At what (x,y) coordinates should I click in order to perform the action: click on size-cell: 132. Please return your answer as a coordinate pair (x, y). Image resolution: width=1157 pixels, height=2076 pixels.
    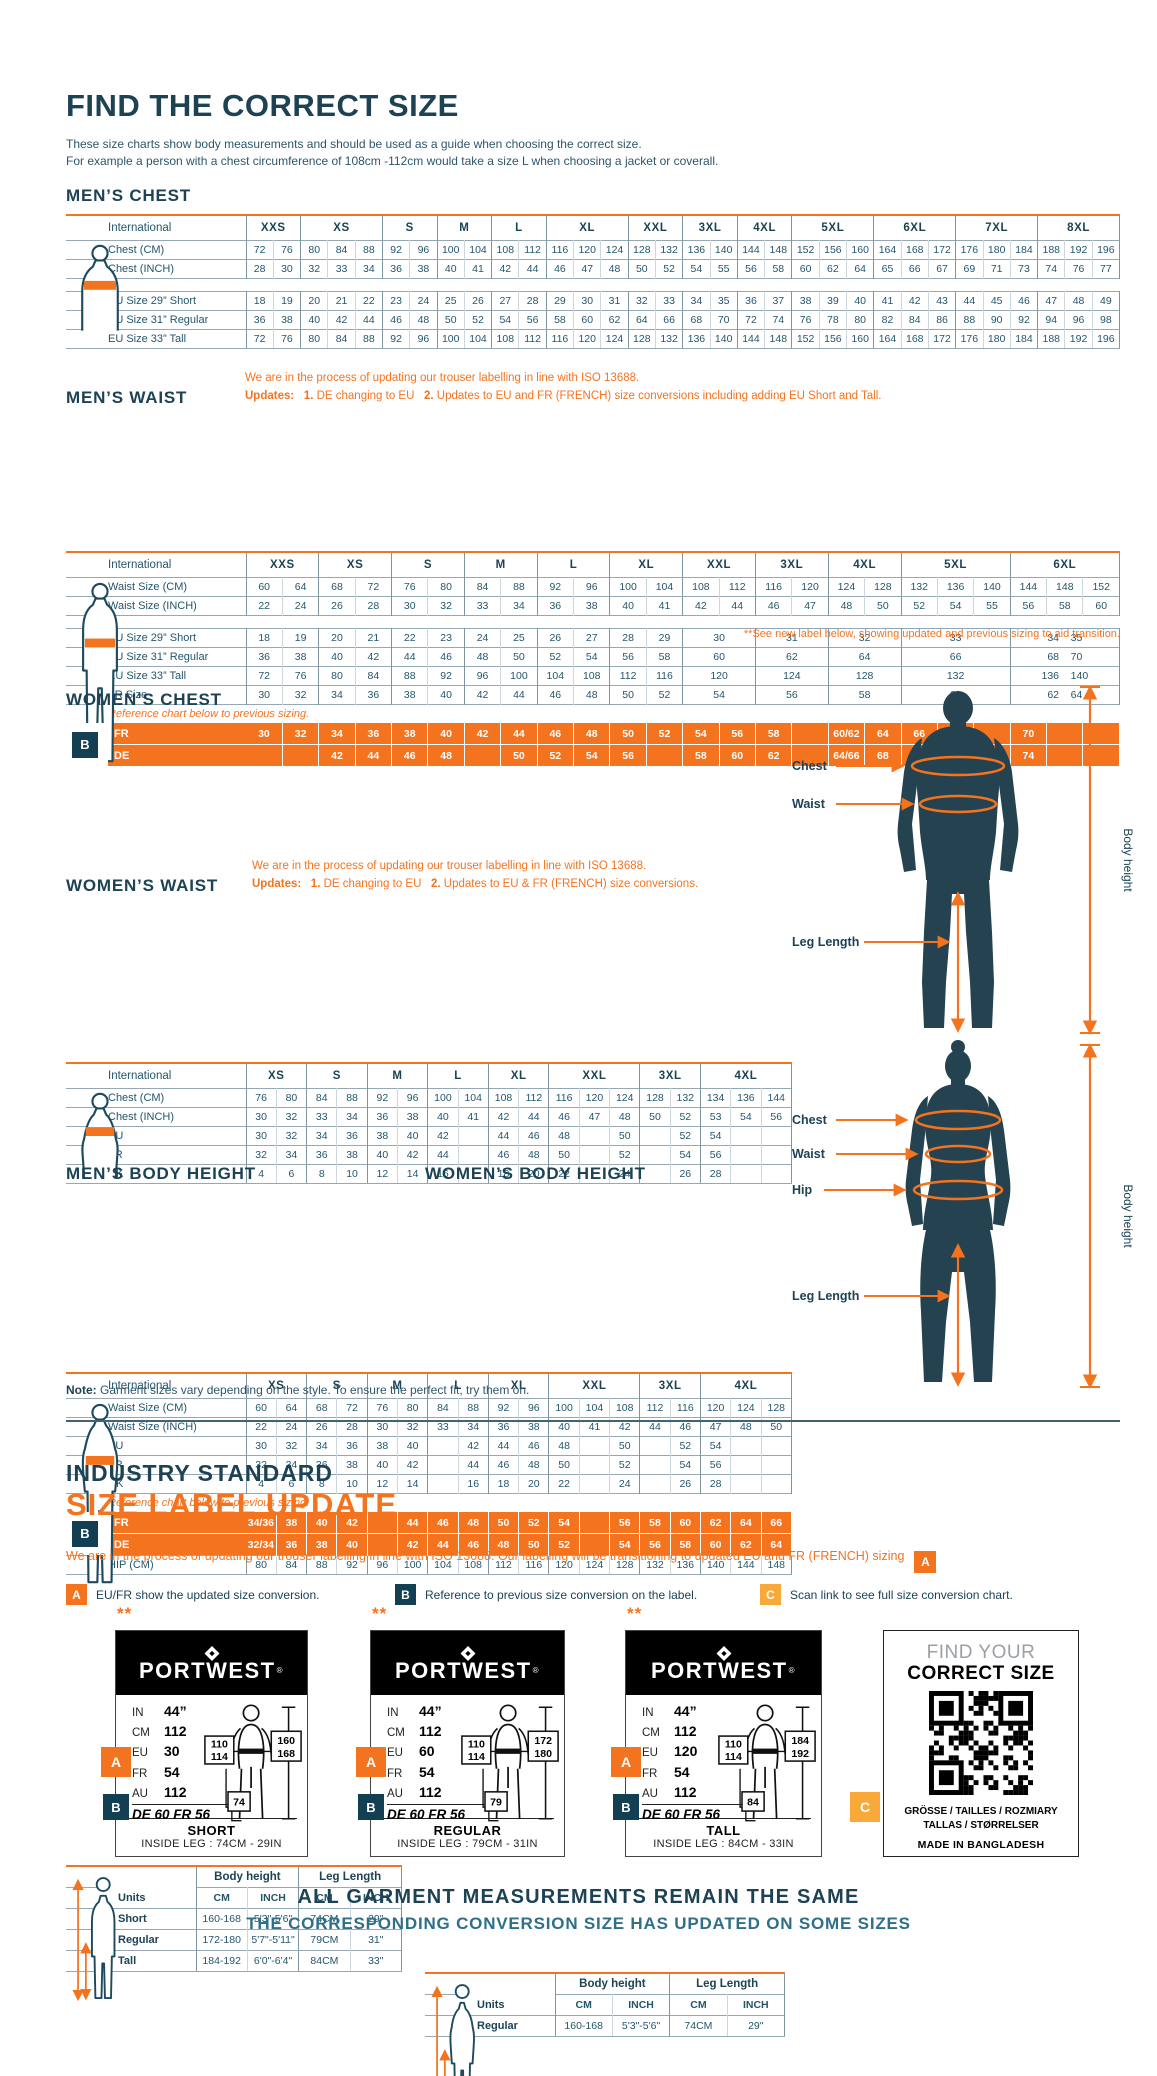
    Looking at the image, I should click on (919, 587).